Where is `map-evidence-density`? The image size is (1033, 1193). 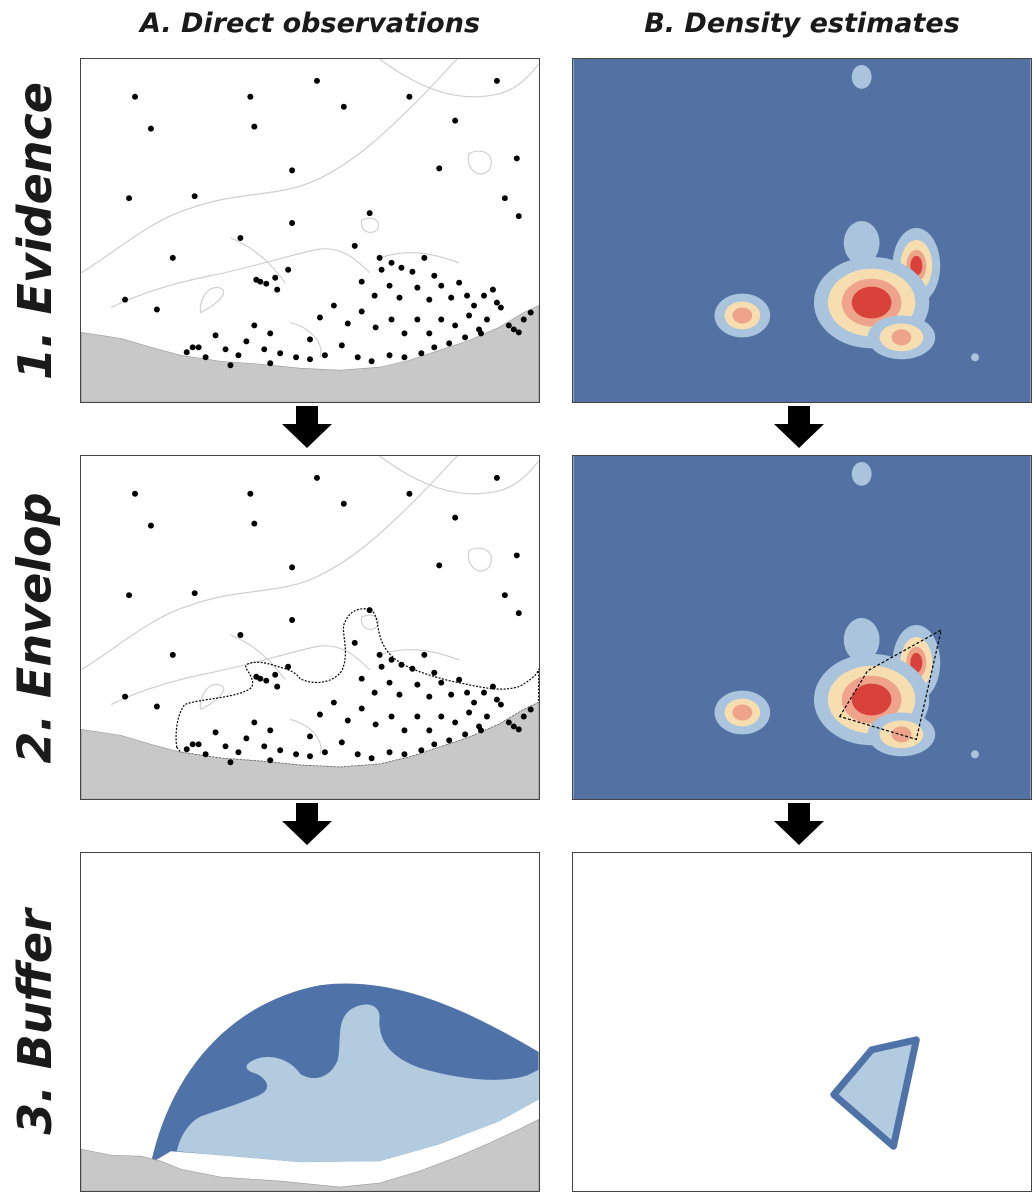
map-evidence-density is located at coordinates (802, 230).